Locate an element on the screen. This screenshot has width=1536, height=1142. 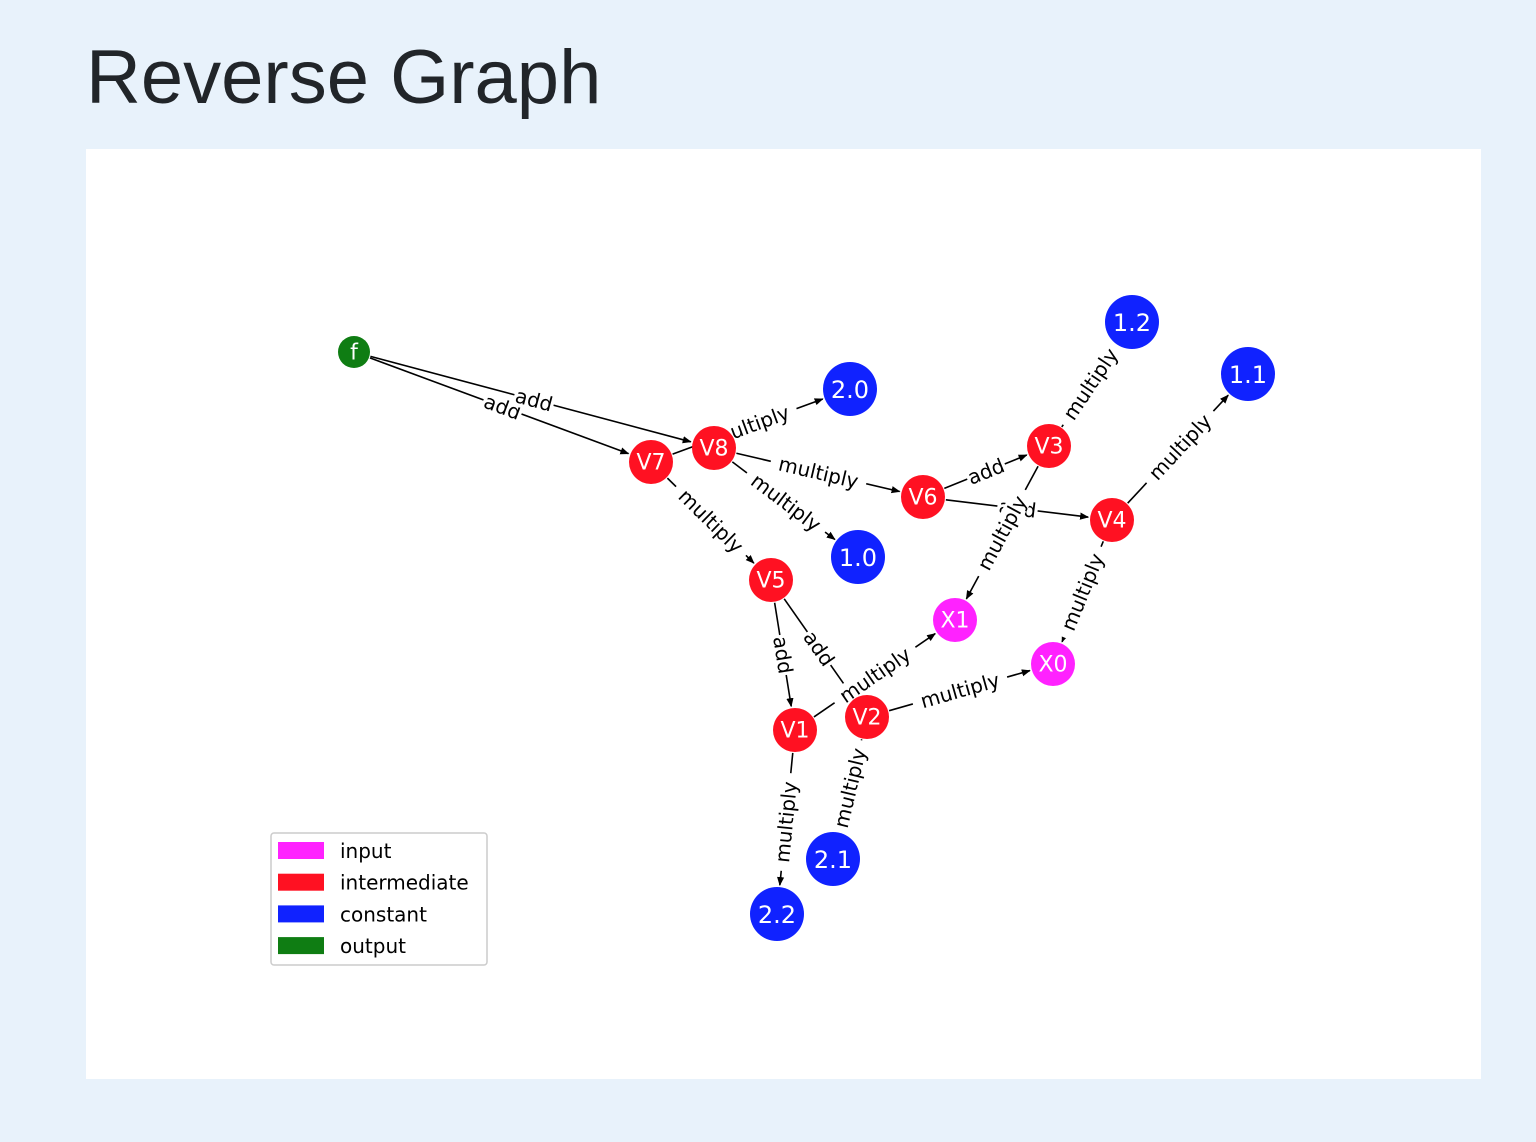
node-label: 2.0 is located at coordinates (850, 390).